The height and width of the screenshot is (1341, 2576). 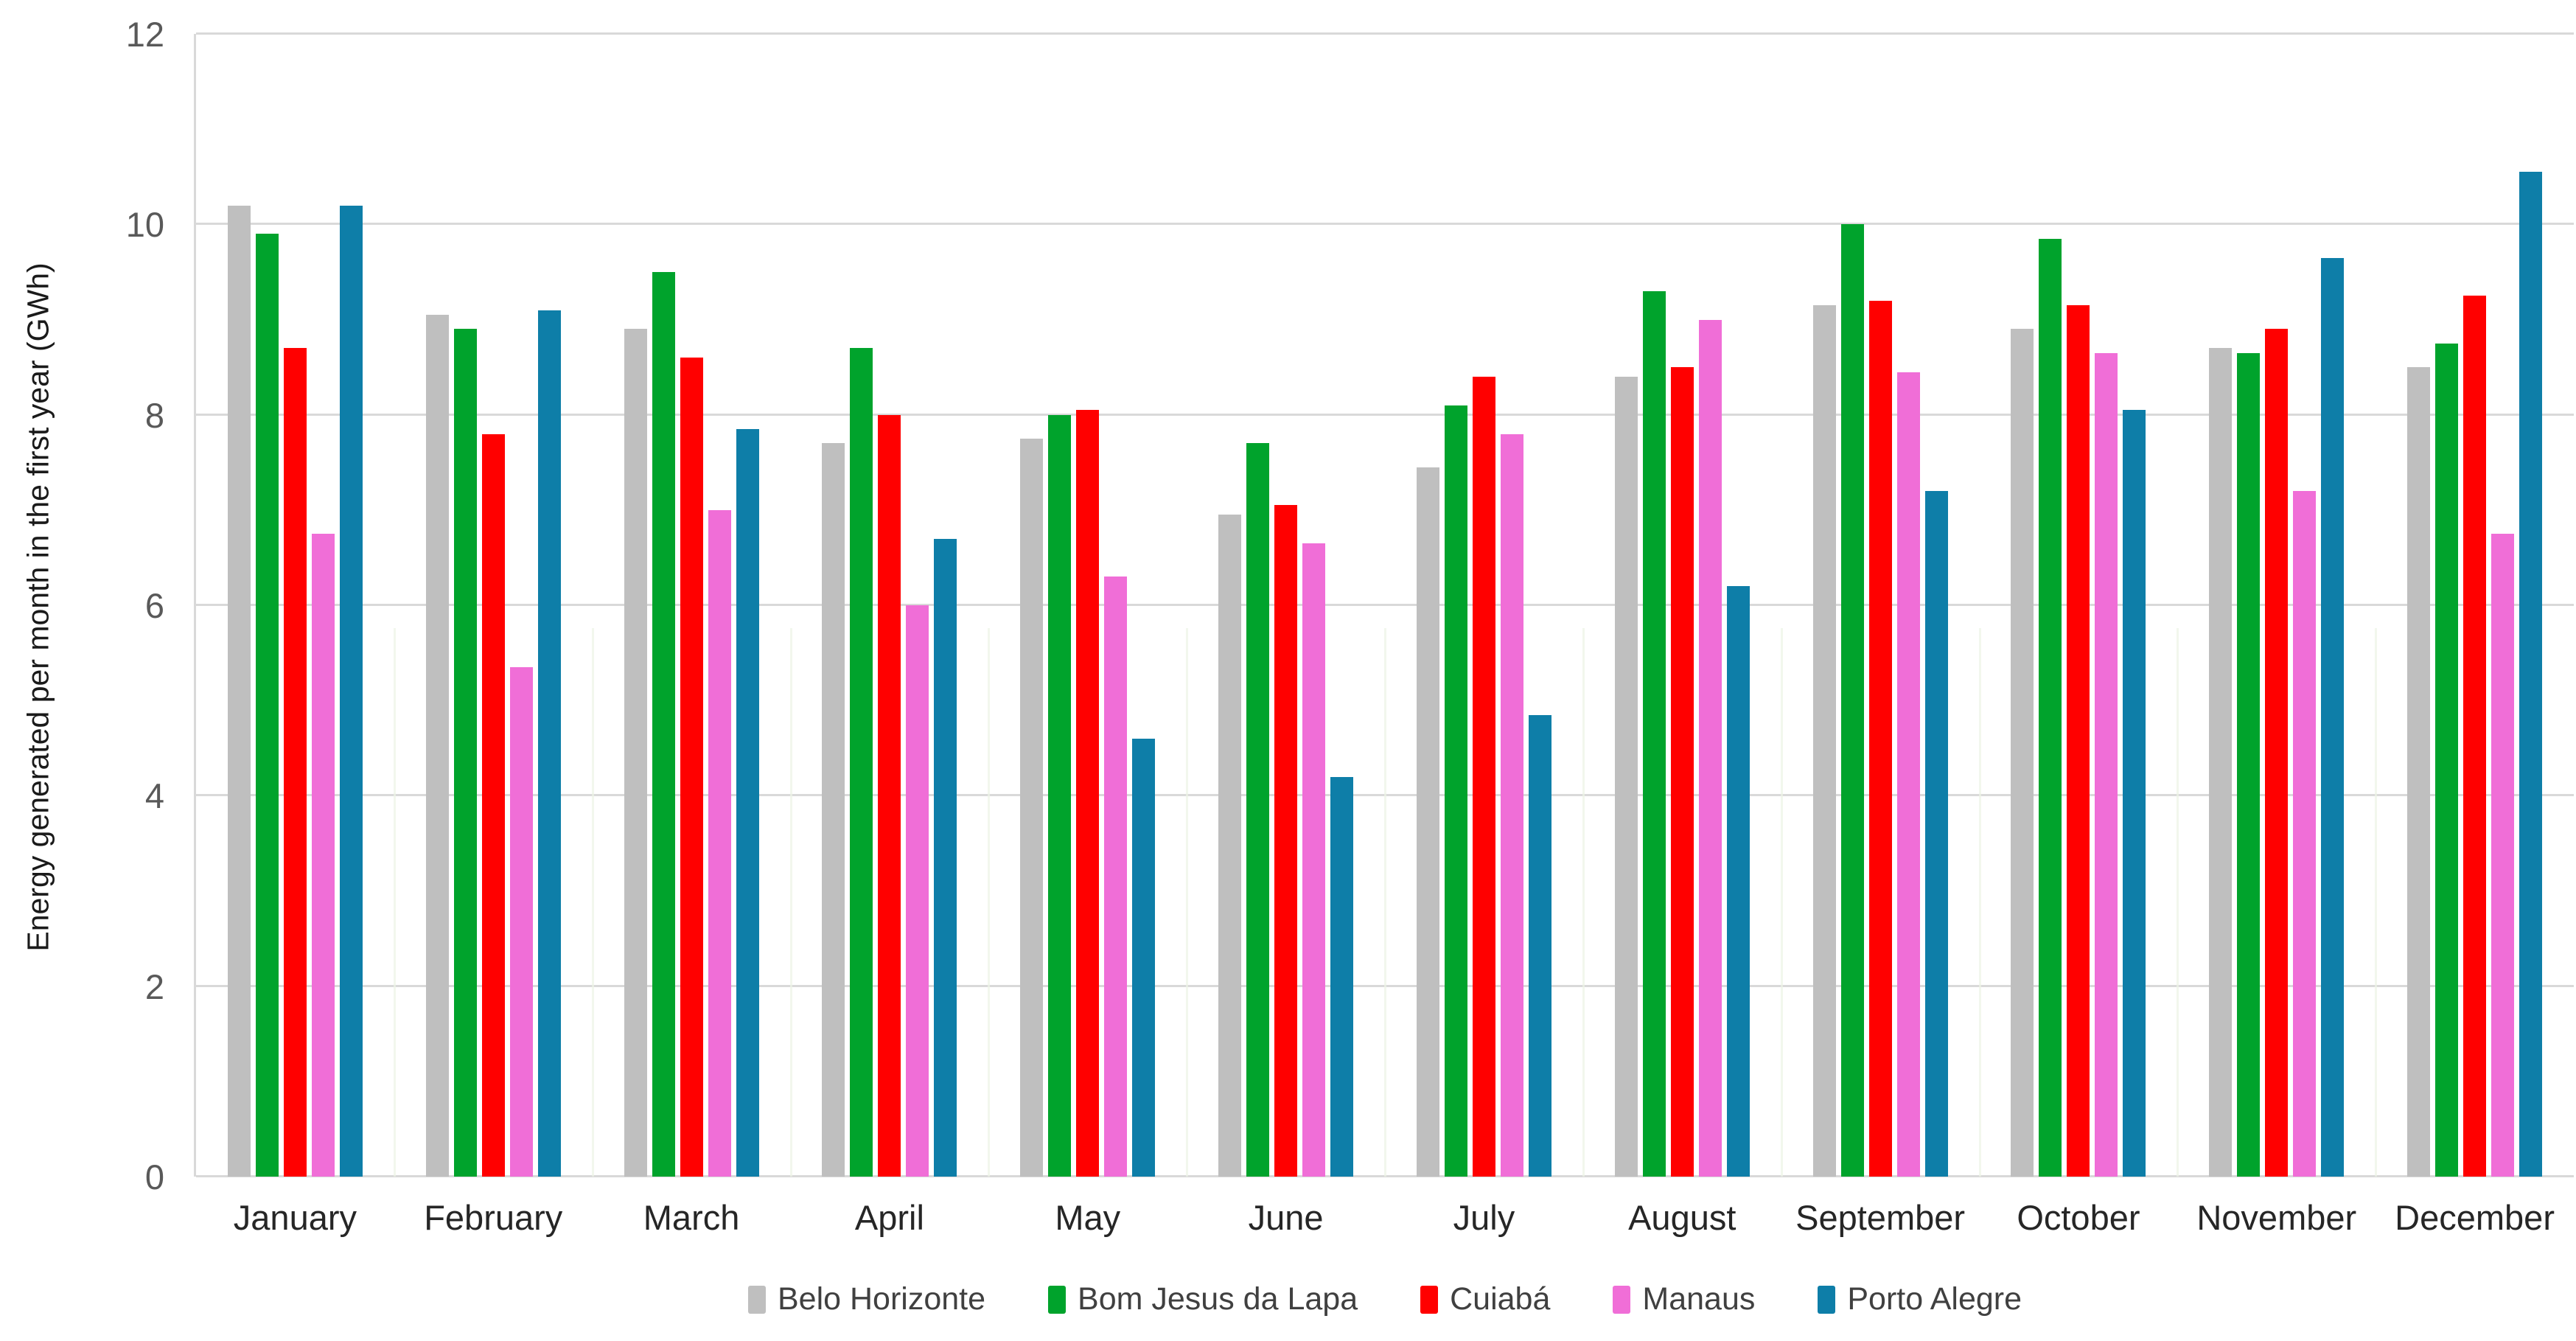 I want to click on x-axis-label-september: September, so click(x=1880, y=1217).